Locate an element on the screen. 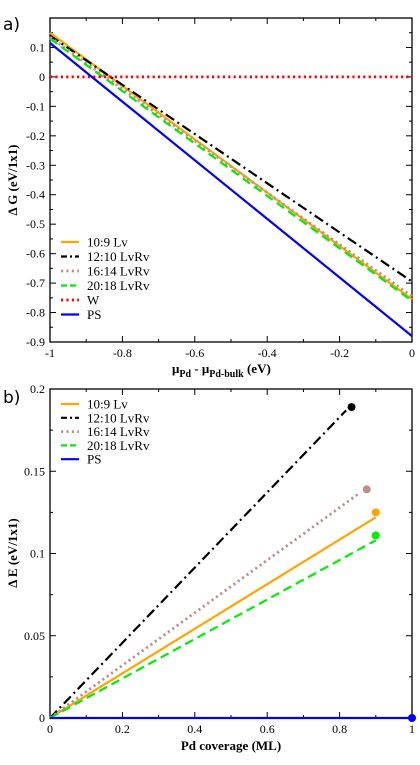  panel-a-ytick-label: 0 is located at coordinates (42, 77).